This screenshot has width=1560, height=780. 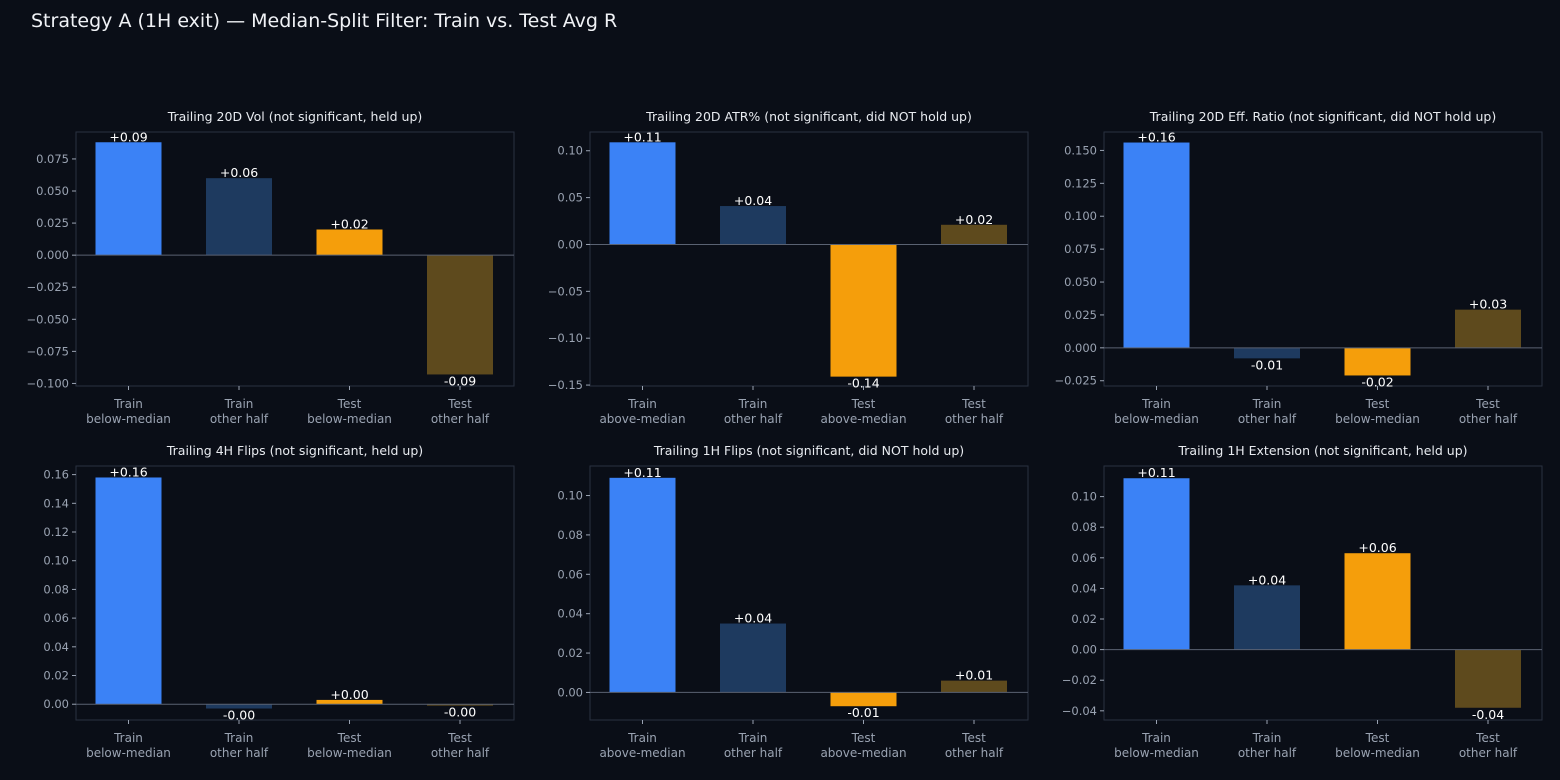 What do you see at coordinates (56, 475) in the screenshot?
I see `y-tick-label: 0.16` at bounding box center [56, 475].